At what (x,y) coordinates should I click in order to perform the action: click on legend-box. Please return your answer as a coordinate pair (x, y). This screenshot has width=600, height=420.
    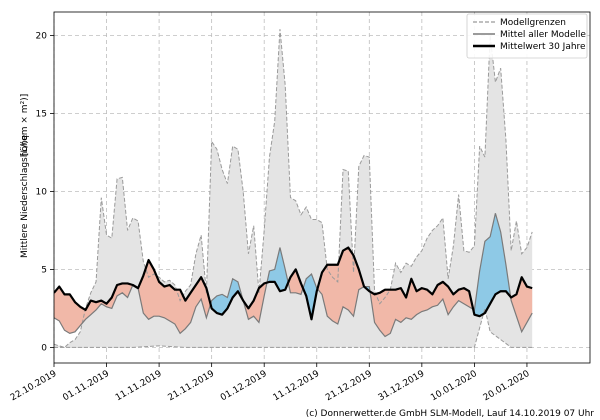
    Looking at the image, I should click on (527, 36).